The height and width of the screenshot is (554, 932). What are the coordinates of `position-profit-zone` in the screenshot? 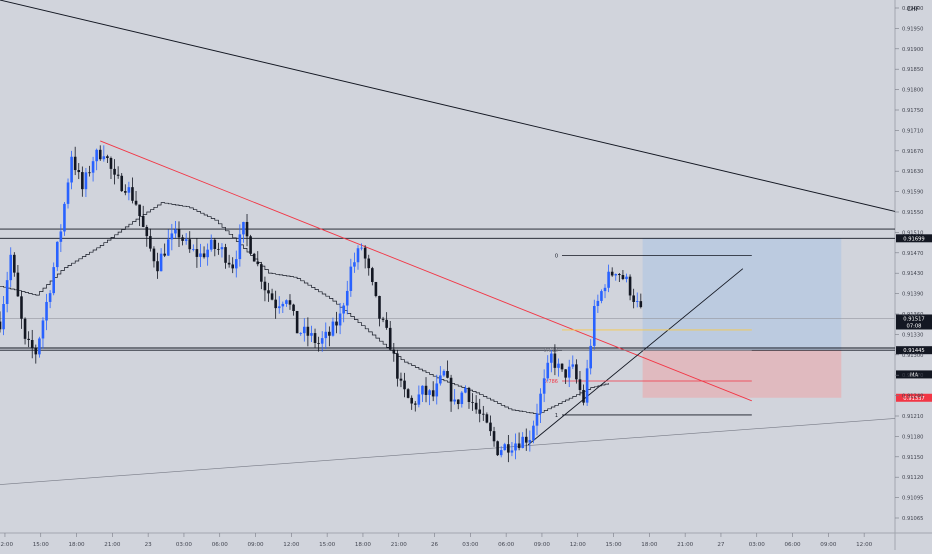 It's located at (742, 294).